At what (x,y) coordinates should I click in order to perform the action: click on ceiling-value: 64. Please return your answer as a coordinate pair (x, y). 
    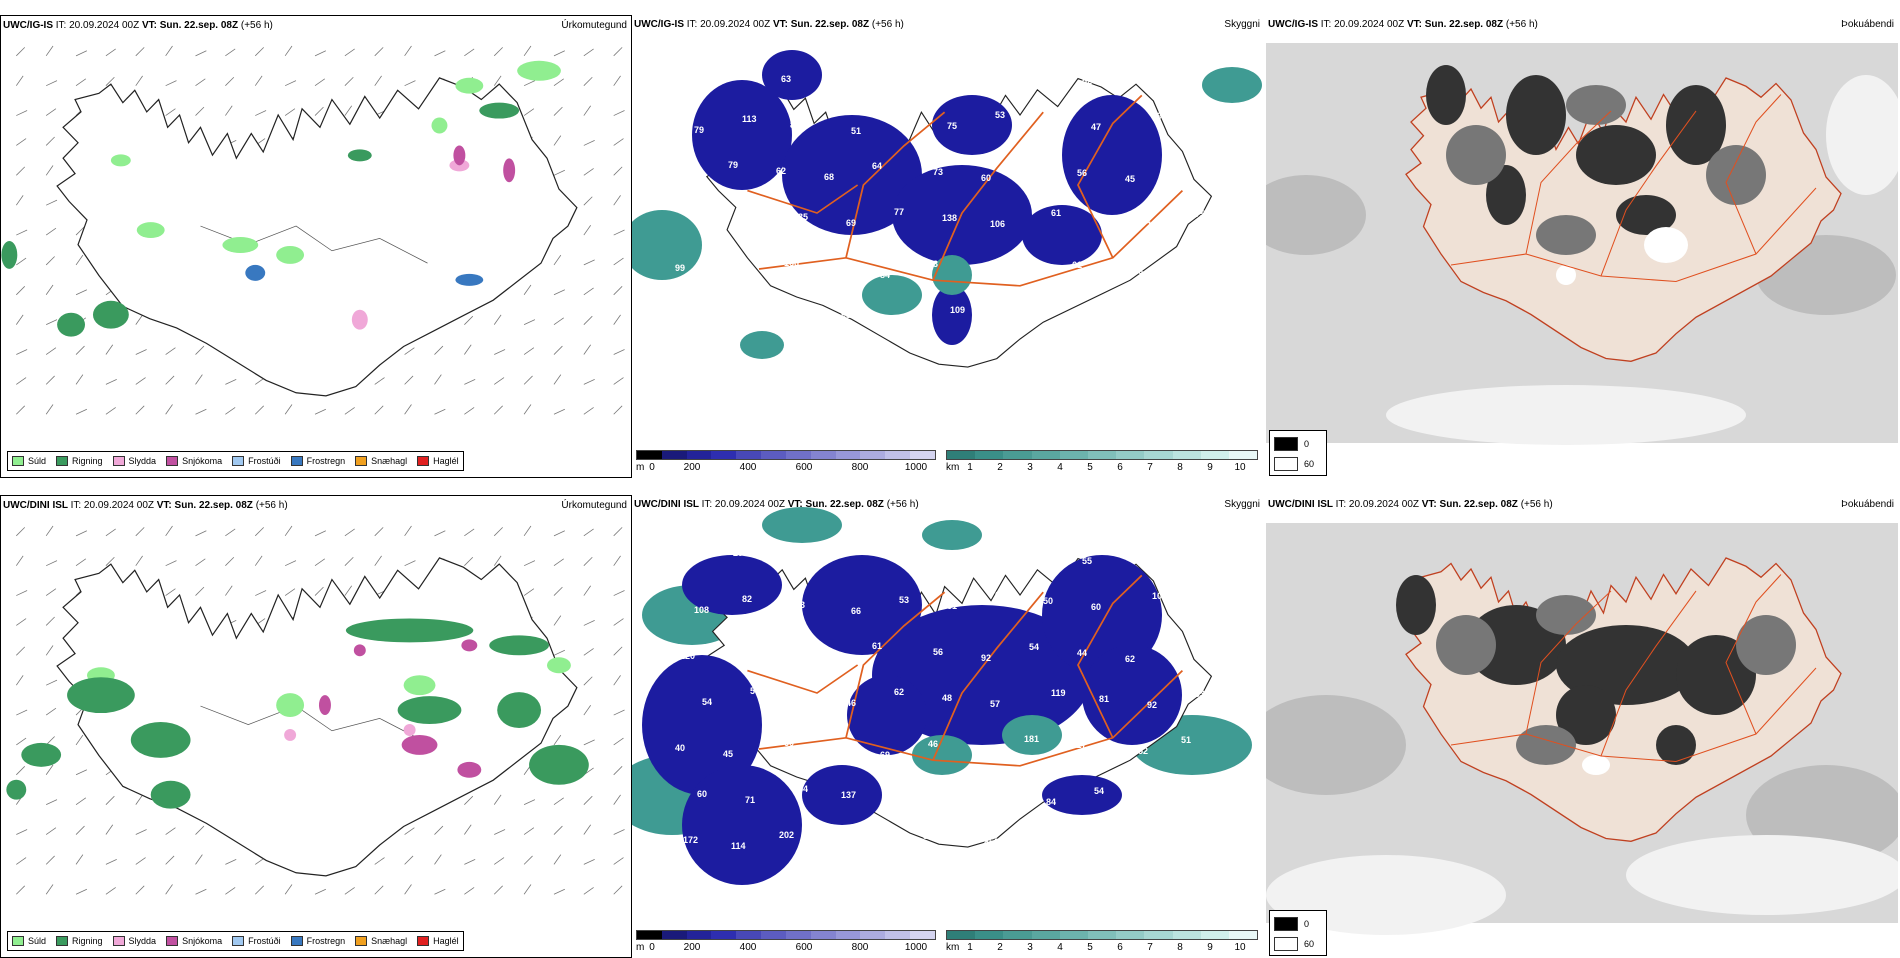
    Looking at the image, I should click on (877, 166).